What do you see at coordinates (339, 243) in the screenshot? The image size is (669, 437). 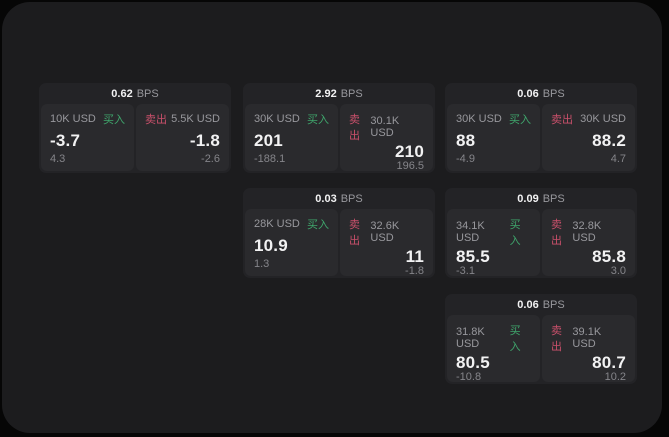 I see `card-body: 28K USD 买入 10.9 1.3 卖出 32.6K USD 11 -1.8` at bounding box center [339, 243].